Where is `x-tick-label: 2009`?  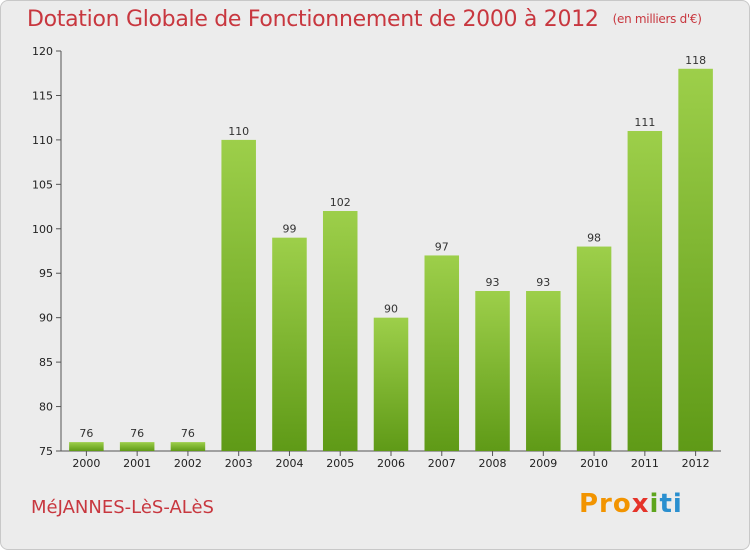
x-tick-label: 2009 is located at coordinates (543, 463).